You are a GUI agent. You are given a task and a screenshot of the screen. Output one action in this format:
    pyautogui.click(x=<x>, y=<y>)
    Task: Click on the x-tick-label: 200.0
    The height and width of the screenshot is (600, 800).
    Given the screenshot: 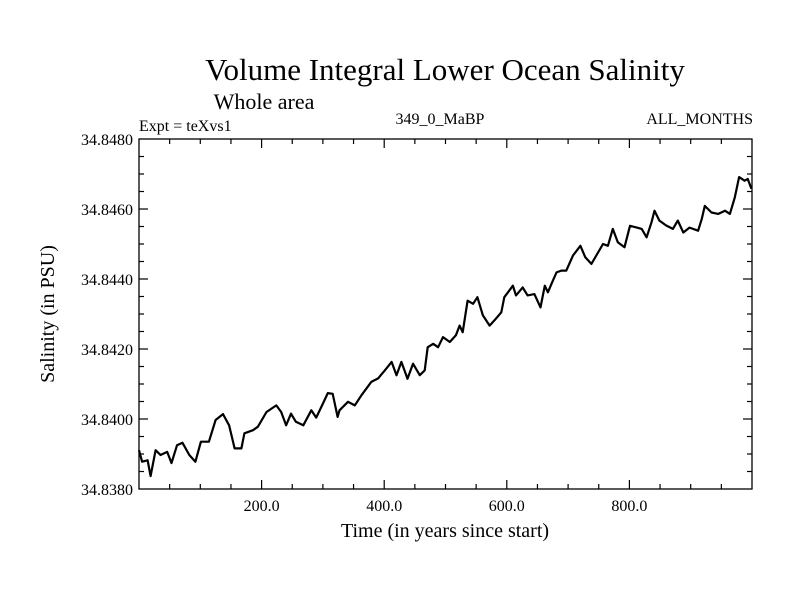 What is the action you would take?
    pyautogui.click(x=262, y=506)
    